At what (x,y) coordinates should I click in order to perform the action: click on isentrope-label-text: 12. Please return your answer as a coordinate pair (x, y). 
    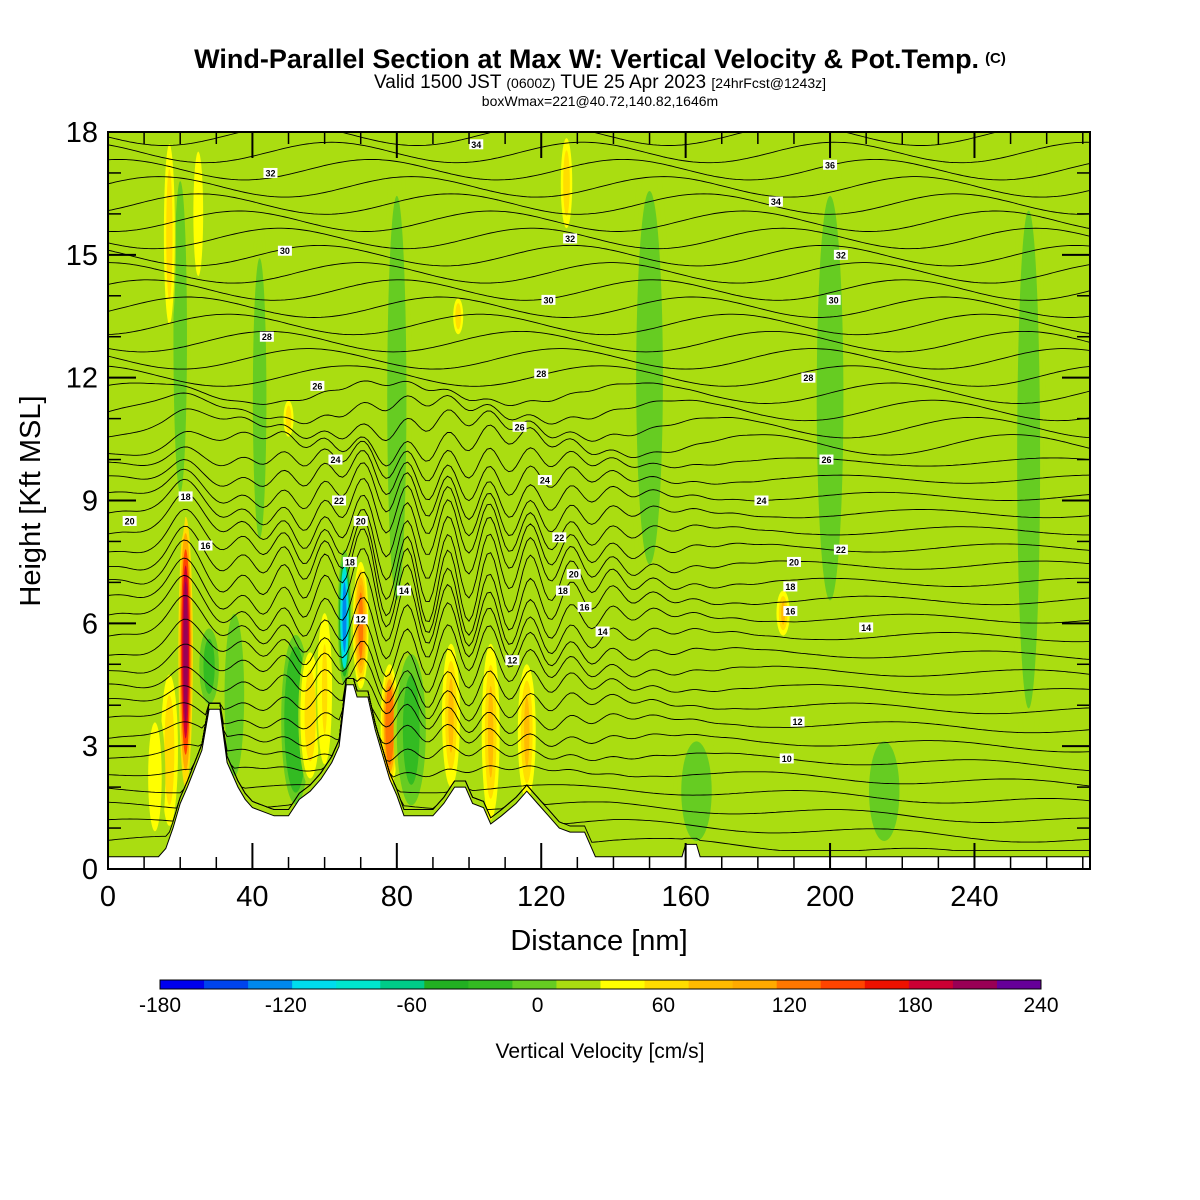
    Looking at the image, I should click on (798, 722).